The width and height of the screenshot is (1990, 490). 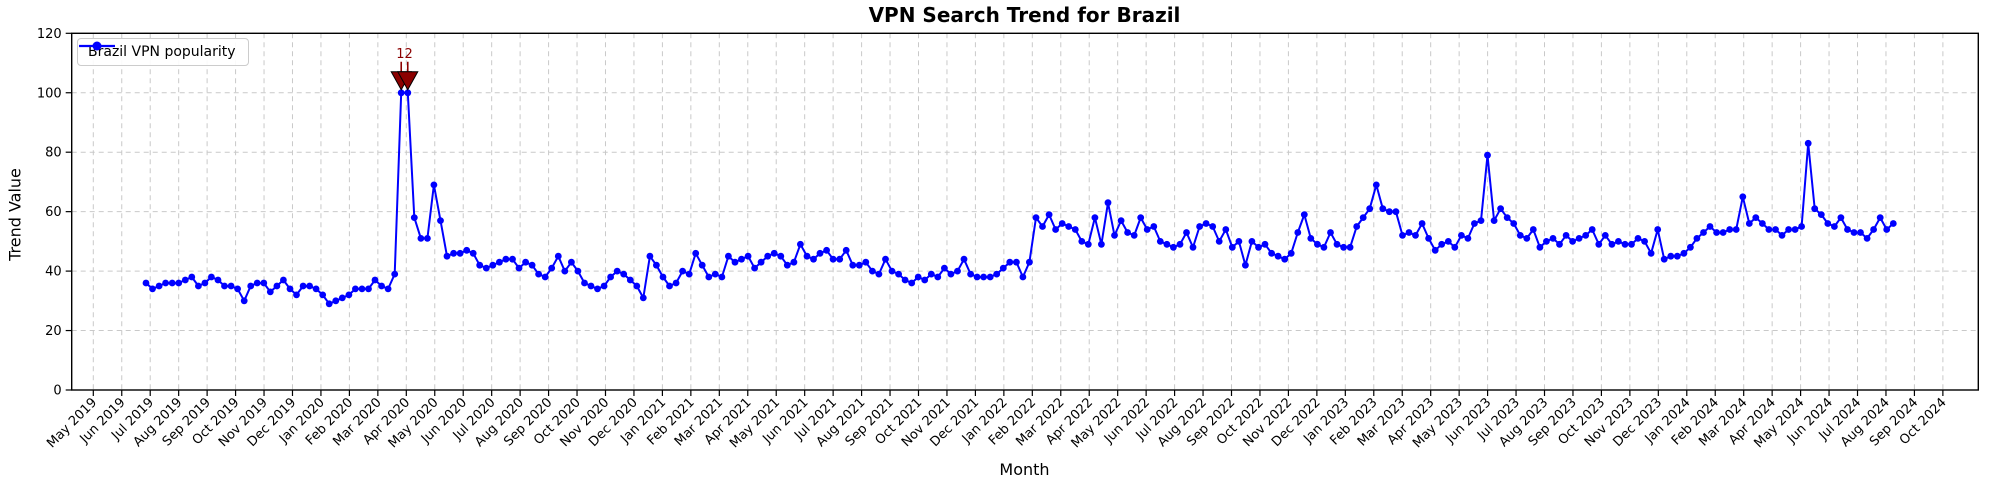 I want to click on annotation-label: 12, so click(x=404, y=54).